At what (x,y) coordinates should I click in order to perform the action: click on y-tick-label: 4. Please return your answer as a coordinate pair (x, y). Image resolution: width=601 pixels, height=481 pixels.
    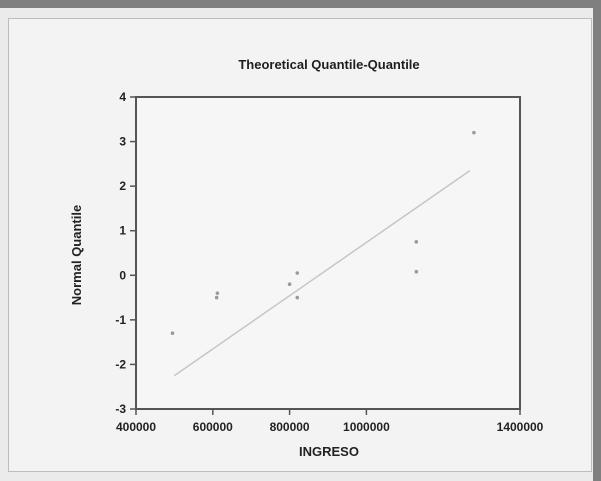
    Looking at the image, I should click on (122, 97).